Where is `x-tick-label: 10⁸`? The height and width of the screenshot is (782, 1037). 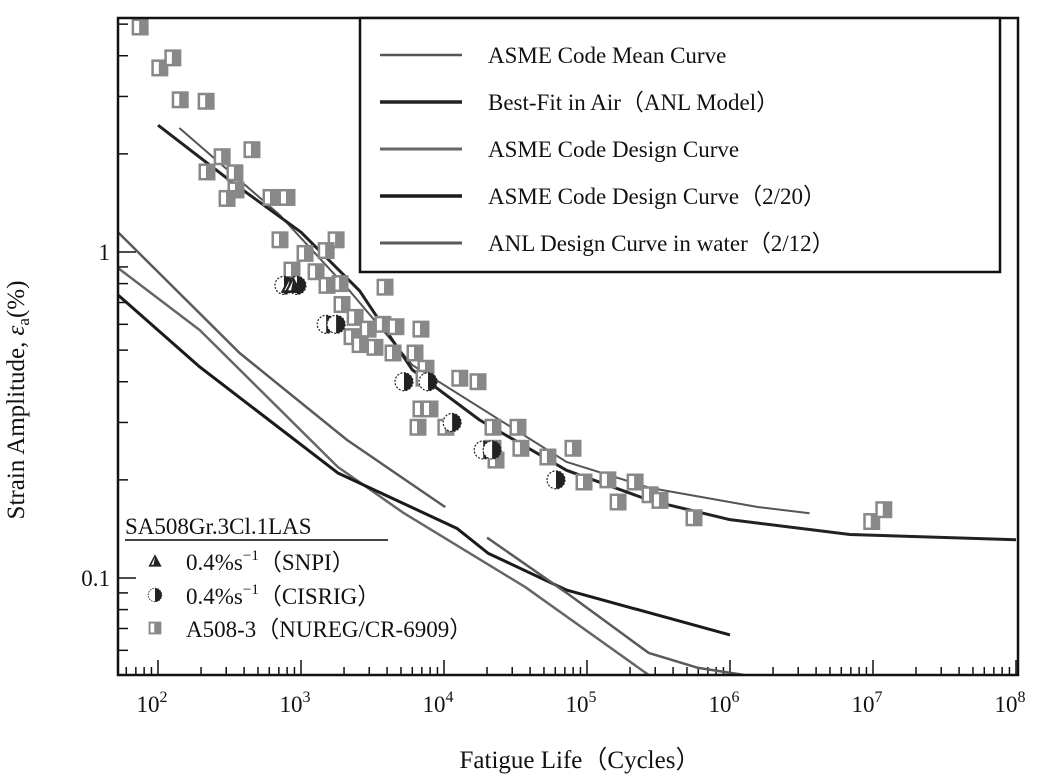 x-tick-label: 10⁸ is located at coordinates (1010, 703).